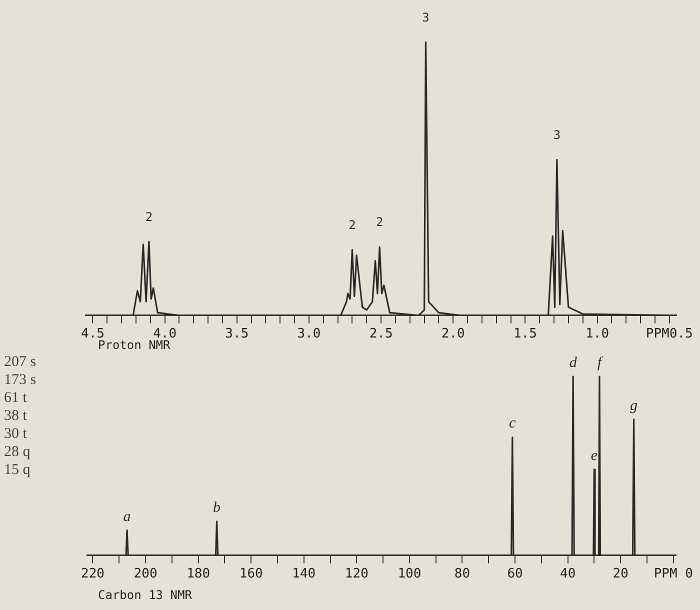 This screenshot has height=610, width=700. I want to click on text: 207 s, so click(21, 362).